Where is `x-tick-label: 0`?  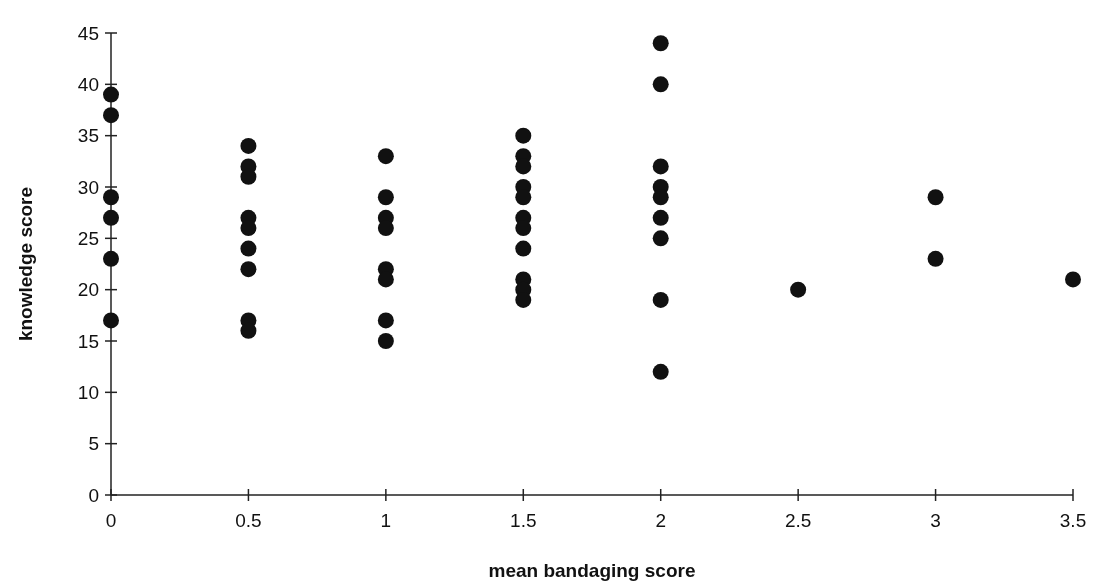 x-tick-label: 0 is located at coordinates (111, 520).